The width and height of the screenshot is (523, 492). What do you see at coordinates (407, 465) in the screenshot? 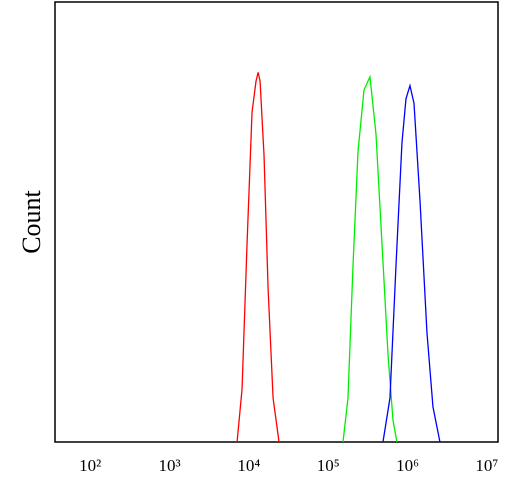
I see `x-tick-label: 10⁶` at bounding box center [407, 465].